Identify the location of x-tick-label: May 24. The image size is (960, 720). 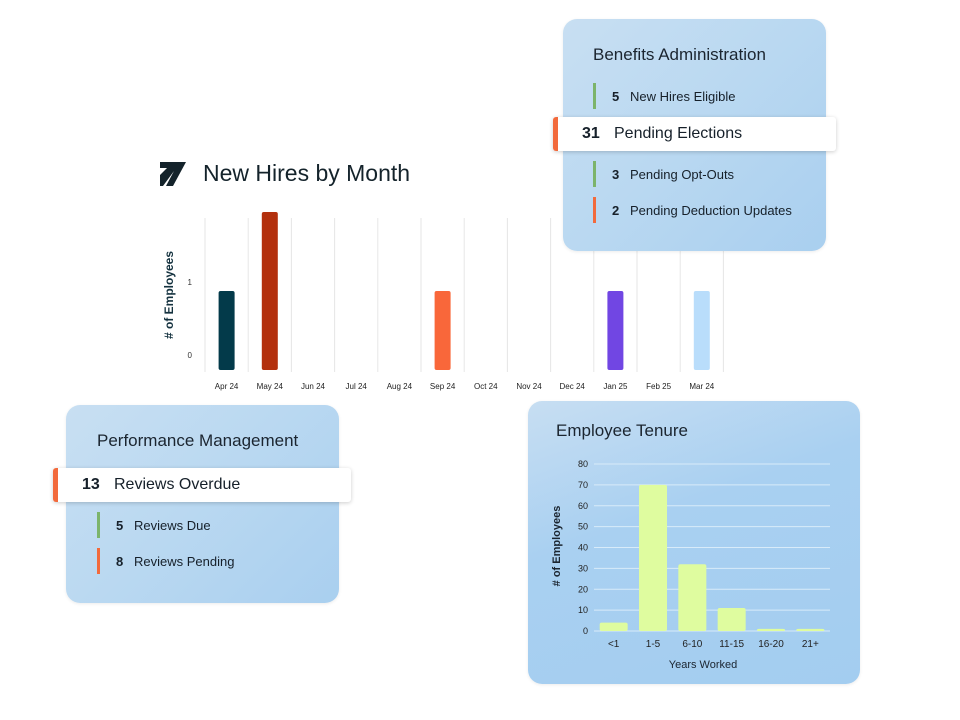
(270, 386).